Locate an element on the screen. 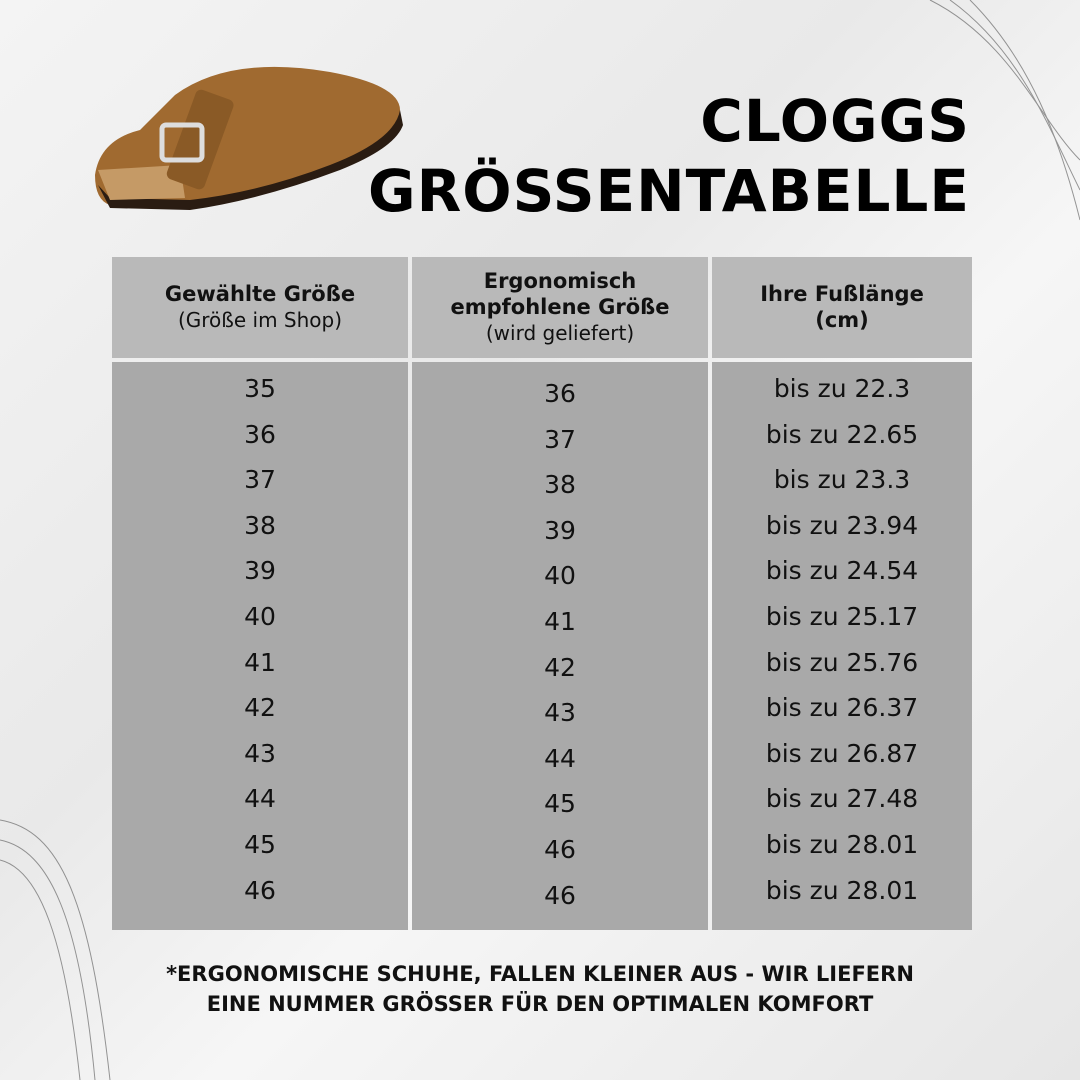 The image size is (1080, 1080). column-title: Ihre Fußlänge is located at coordinates (842, 294).